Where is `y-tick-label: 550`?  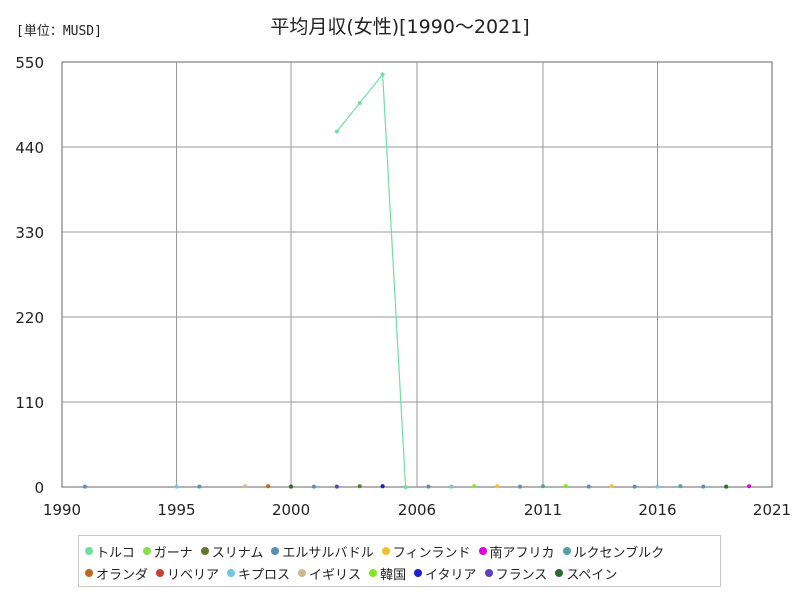 y-tick-label: 550 is located at coordinates (29, 63).